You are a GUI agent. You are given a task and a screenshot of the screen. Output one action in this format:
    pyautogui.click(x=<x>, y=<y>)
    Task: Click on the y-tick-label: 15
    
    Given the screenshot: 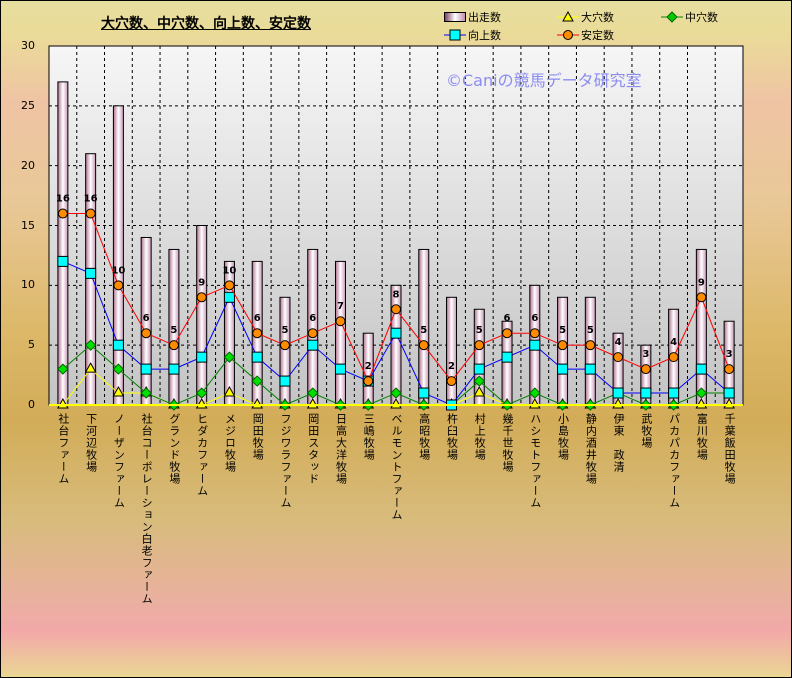 What is the action you would take?
    pyautogui.click(x=28, y=225)
    